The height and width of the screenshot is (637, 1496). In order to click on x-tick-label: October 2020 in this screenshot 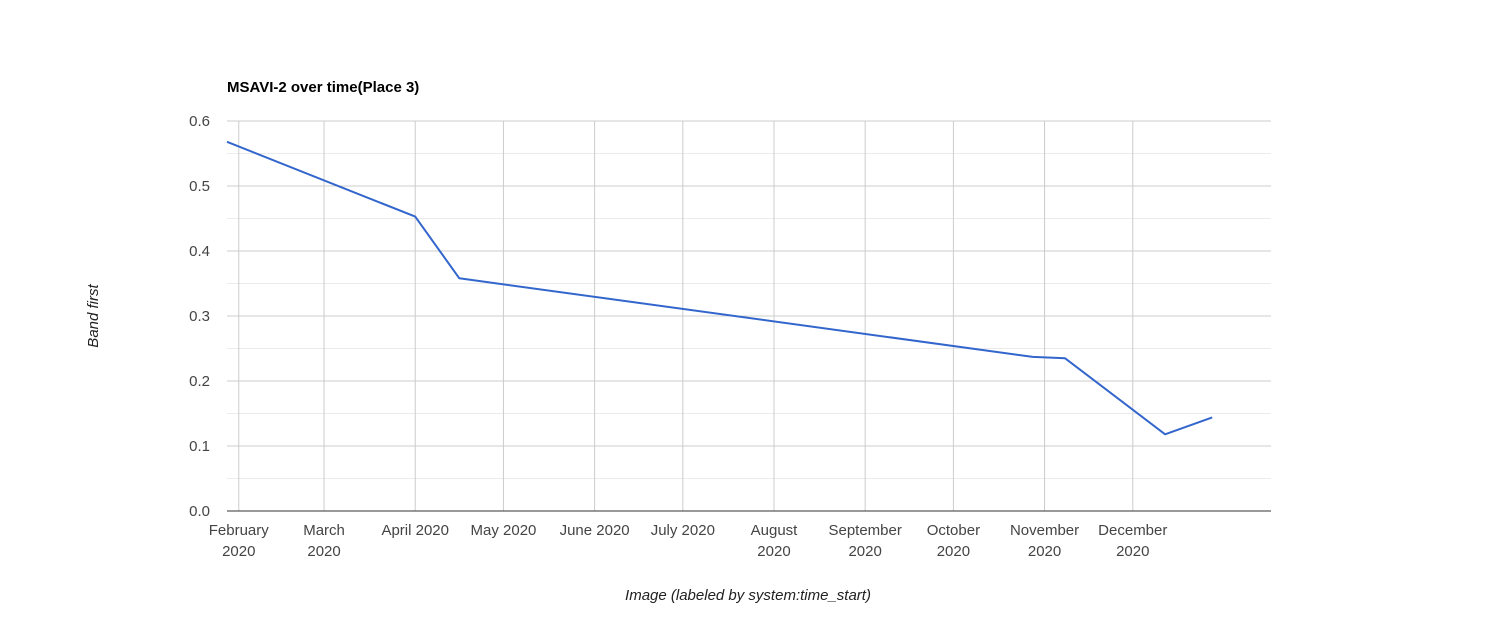, I will do `click(953, 541)`.